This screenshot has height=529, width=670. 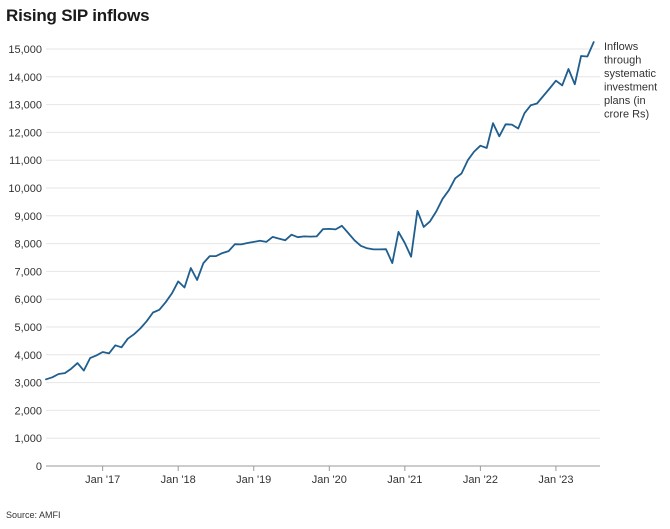 What do you see at coordinates (28, 384) in the screenshot?
I see `y-tick-label: 3,000` at bounding box center [28, 384].